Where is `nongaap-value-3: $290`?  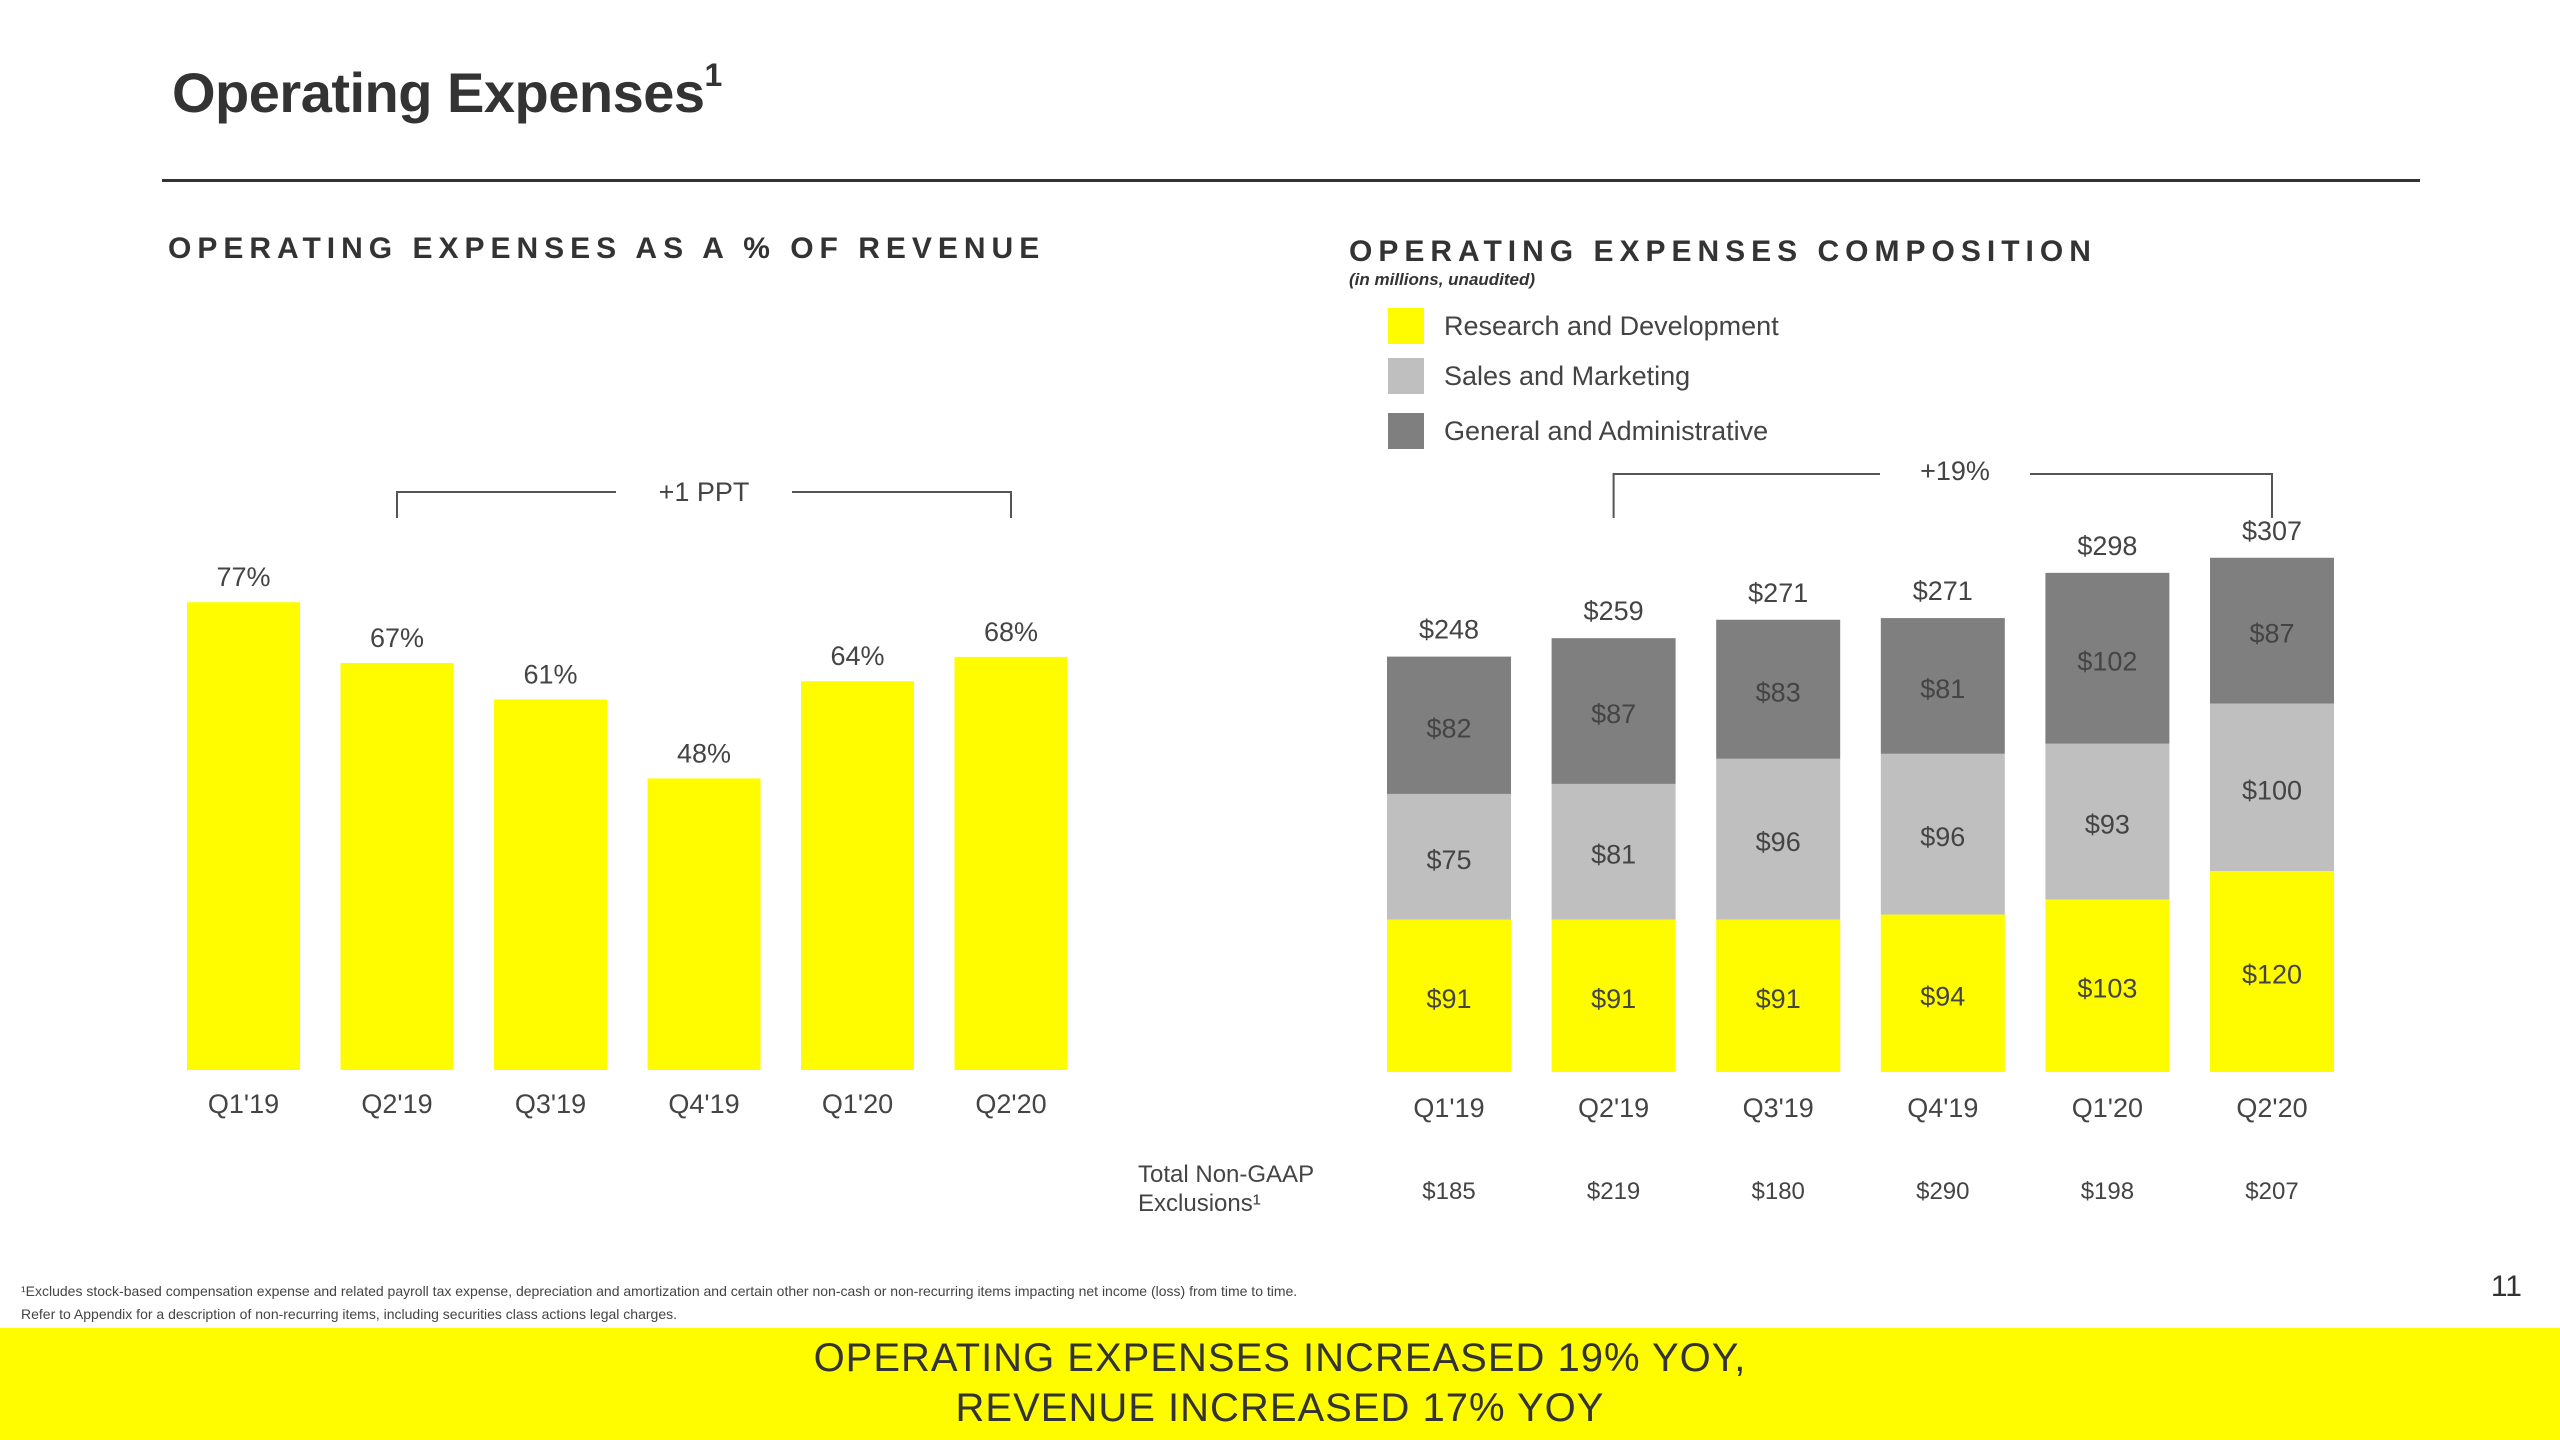
nongaap-value-3: $290 is located at coordinates (1942, 1191).